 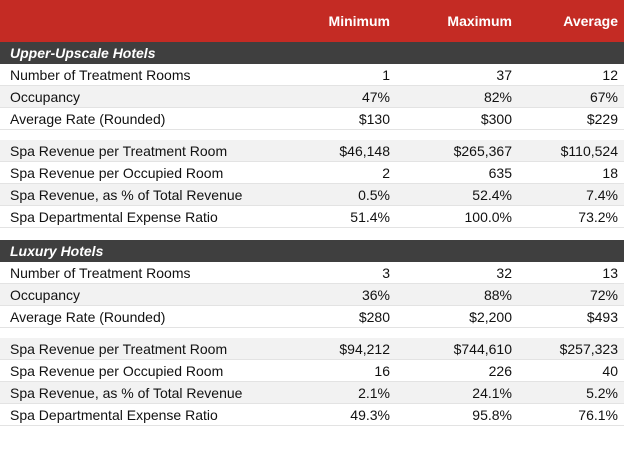 What do you see at coordinates (312, 75) in the screenshot?
I see `table-row: Number of Treatment Rooms 1 37 12` at bounding box center [312, 75].